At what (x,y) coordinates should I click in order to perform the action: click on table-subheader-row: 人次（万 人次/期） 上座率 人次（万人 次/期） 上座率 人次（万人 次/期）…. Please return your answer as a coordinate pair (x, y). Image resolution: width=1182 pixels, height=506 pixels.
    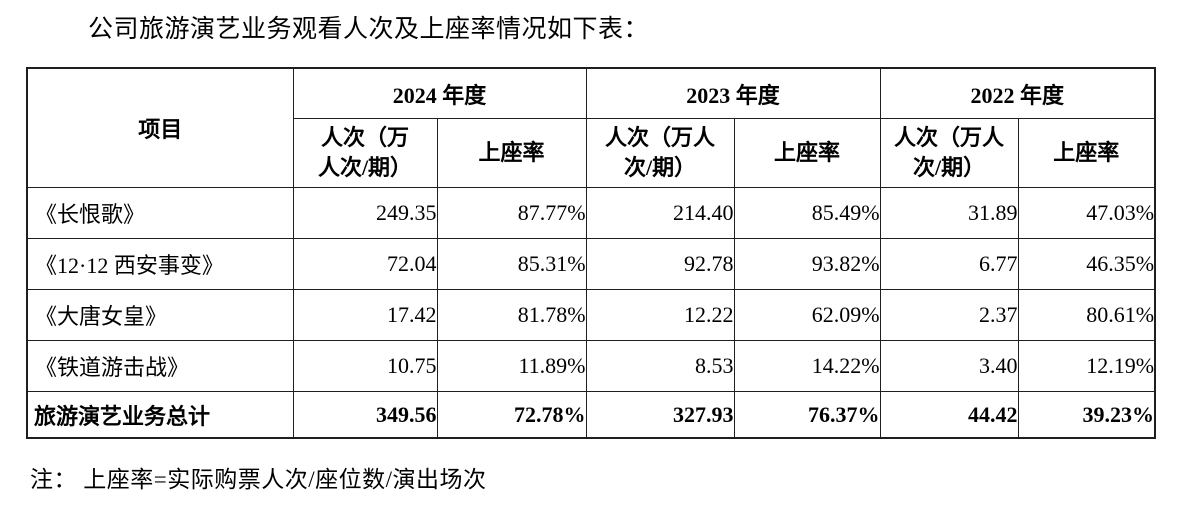
    Looking at the image, I should click on (591, 153).